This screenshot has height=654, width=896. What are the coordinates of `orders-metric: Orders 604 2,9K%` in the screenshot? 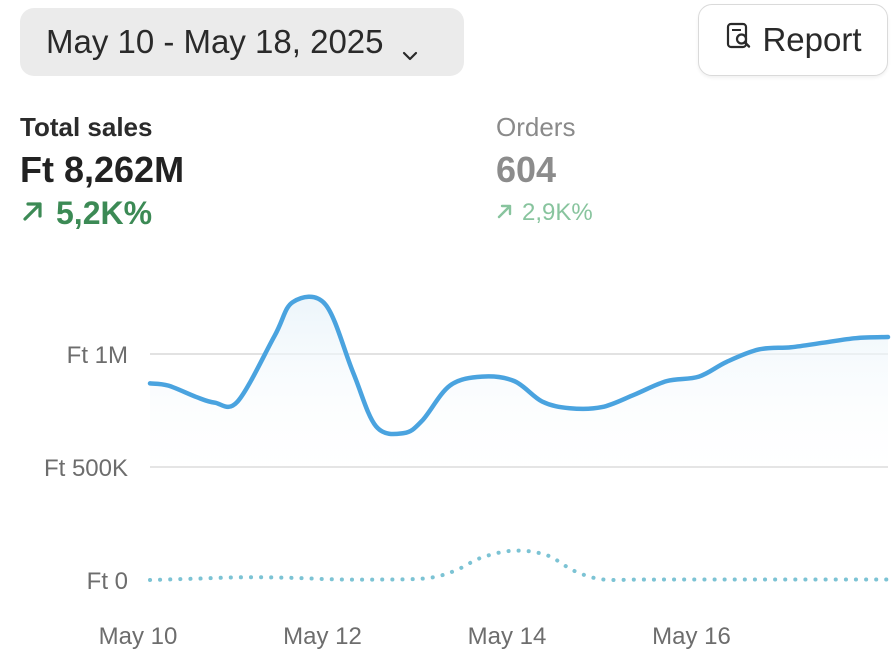 It's located at (544, 169).